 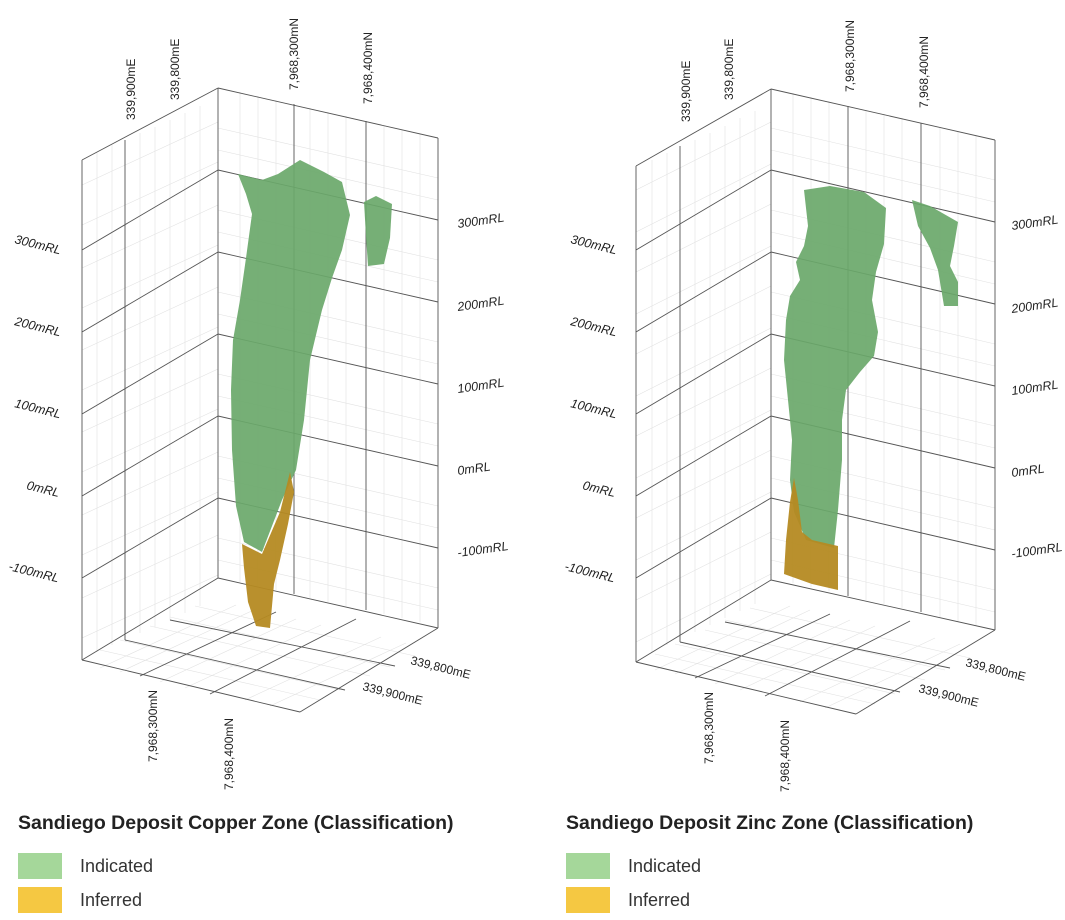 I want to click on copper-rl-right-300: 300mRL, so click(x=480, y=221).